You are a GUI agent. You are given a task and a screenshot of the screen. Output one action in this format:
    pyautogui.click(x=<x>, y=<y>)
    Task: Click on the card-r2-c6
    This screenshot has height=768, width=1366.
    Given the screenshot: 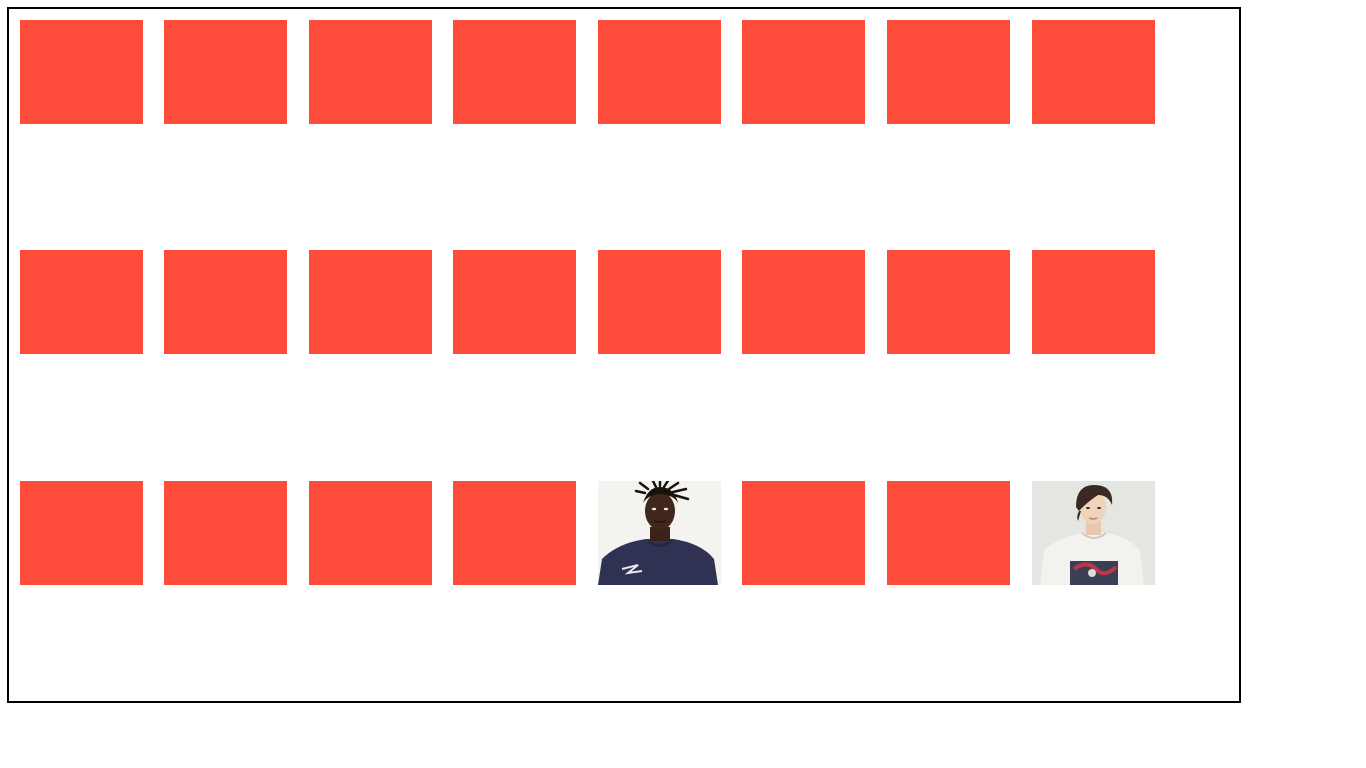 What is the action you would take?
    pyautogui.click(x=803, y=302)
    